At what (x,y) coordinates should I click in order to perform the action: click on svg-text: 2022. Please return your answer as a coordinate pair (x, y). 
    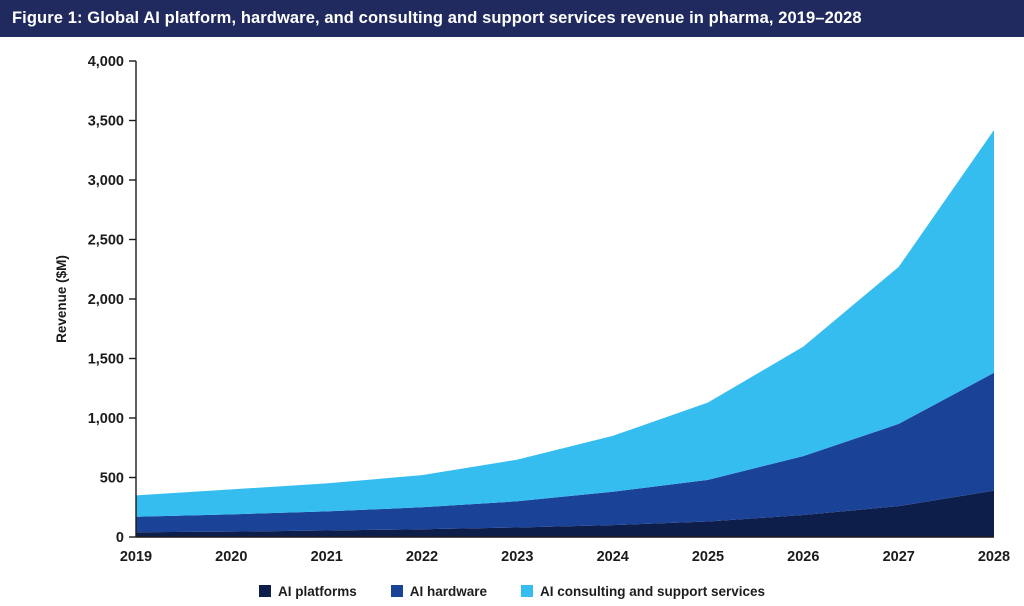
    Looking at the image, I should click on (422, 557).